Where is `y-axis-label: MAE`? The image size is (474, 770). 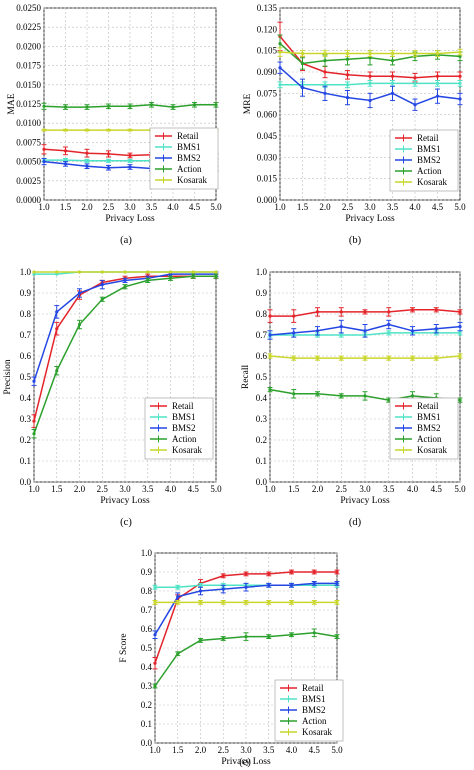 y-axis-label: MAE is located at coordinates (12, 103).